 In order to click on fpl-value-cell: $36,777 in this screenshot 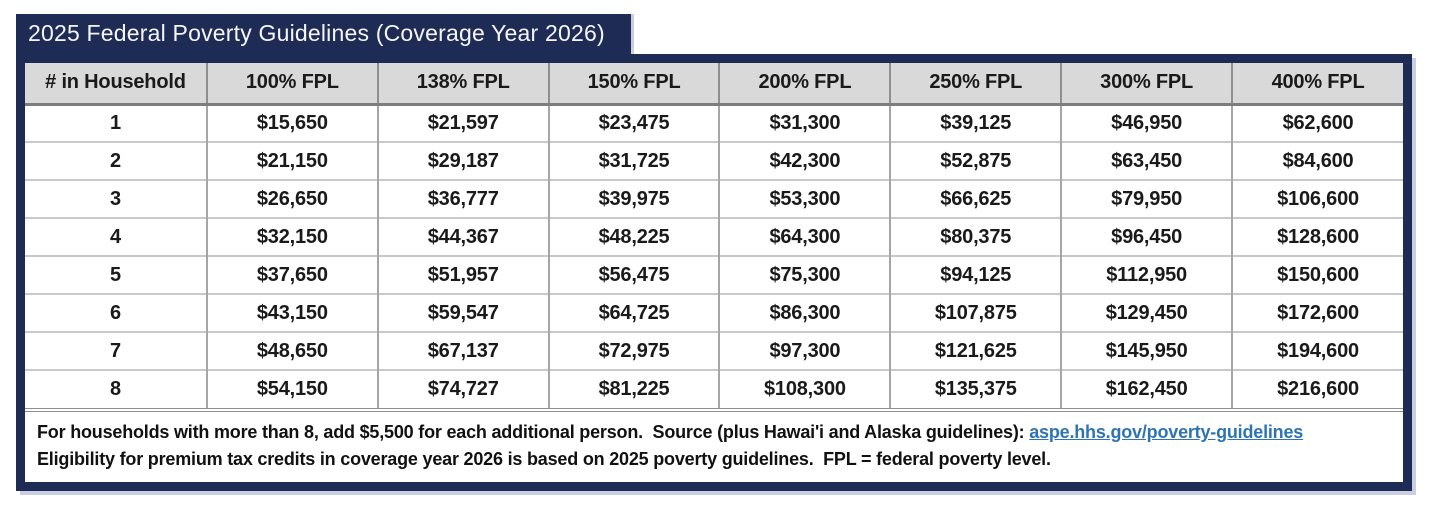, I will do `click(462, 198)`.